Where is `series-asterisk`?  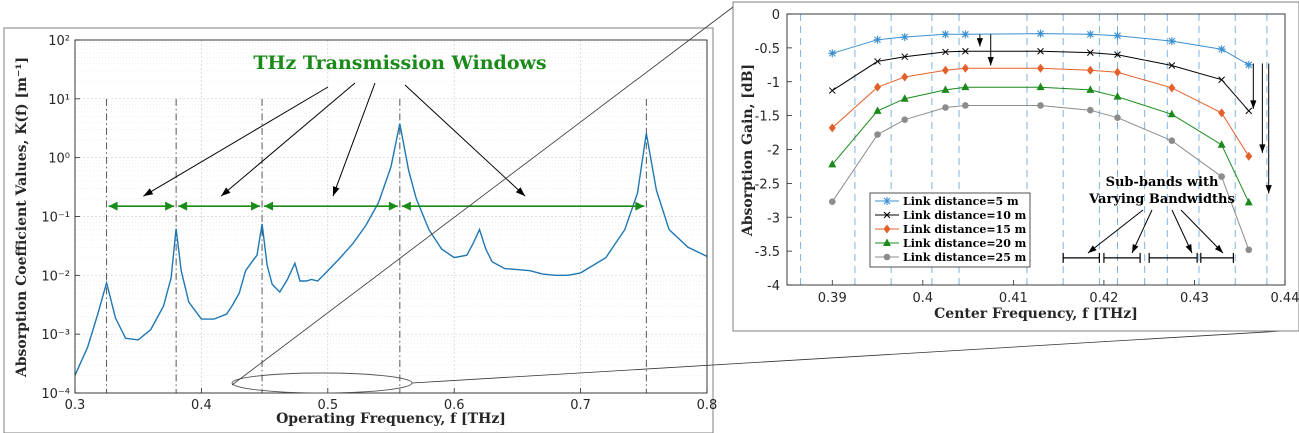 series-asterisk is located at coordinates (1040, 49).